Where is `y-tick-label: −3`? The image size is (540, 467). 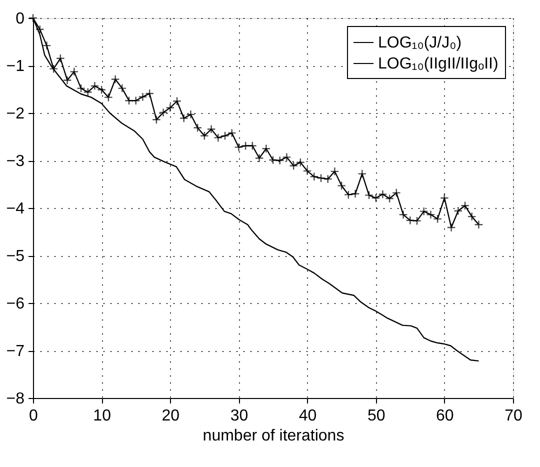
y-tick-label: −3 is located at coordinates (15, 161).